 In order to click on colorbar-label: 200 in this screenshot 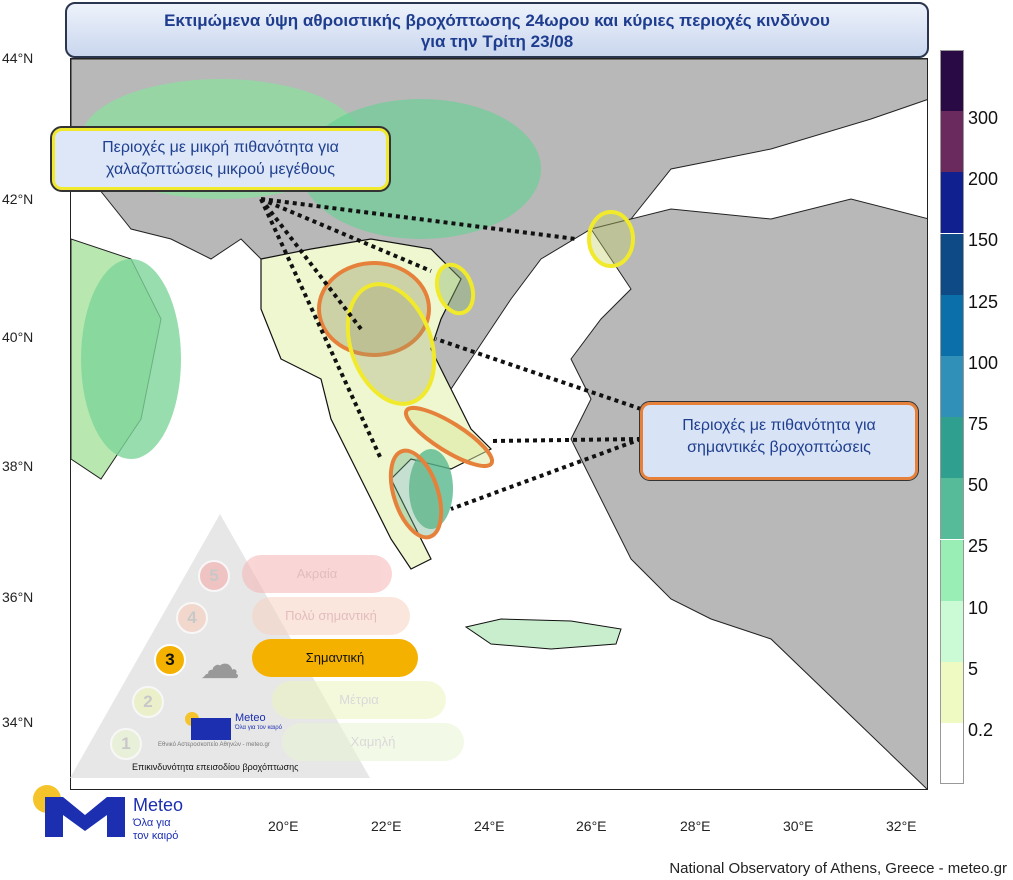, I will do `click(983, 179)`.